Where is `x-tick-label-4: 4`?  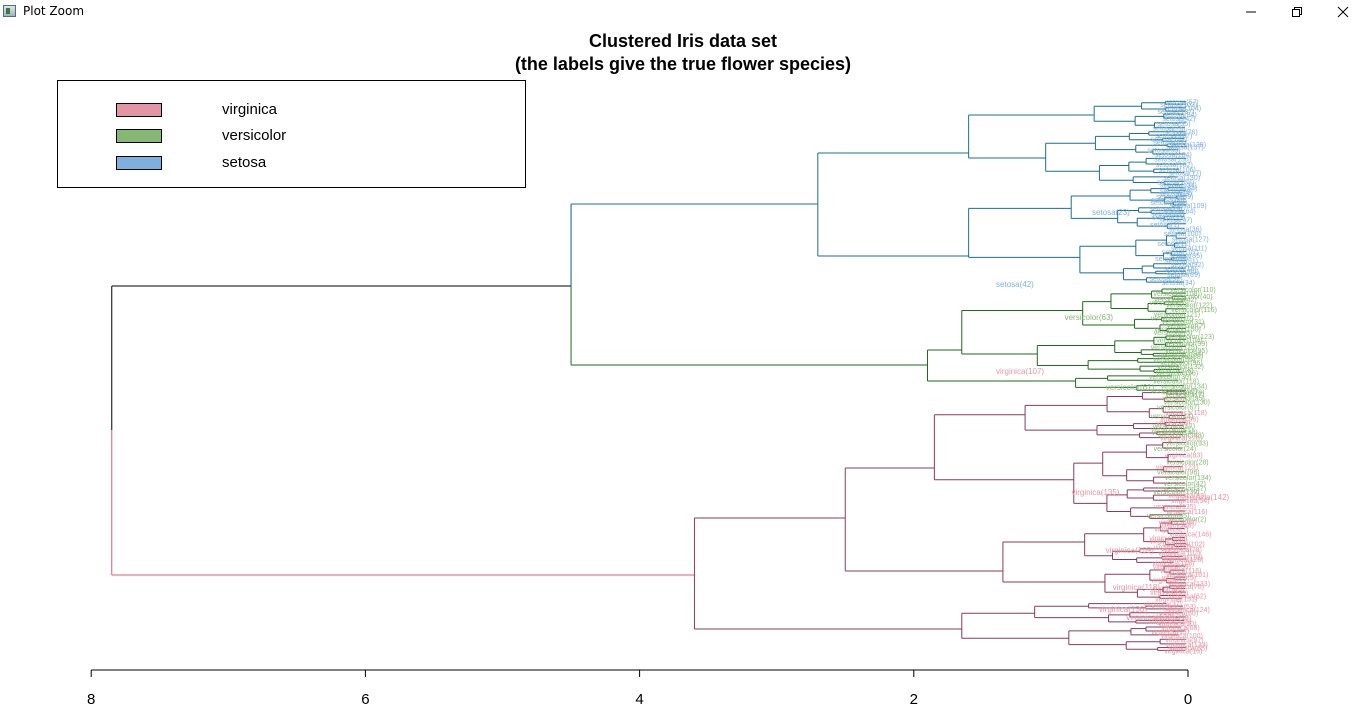
x-tick-label-4: 4 is located at coordinates (639, 699).